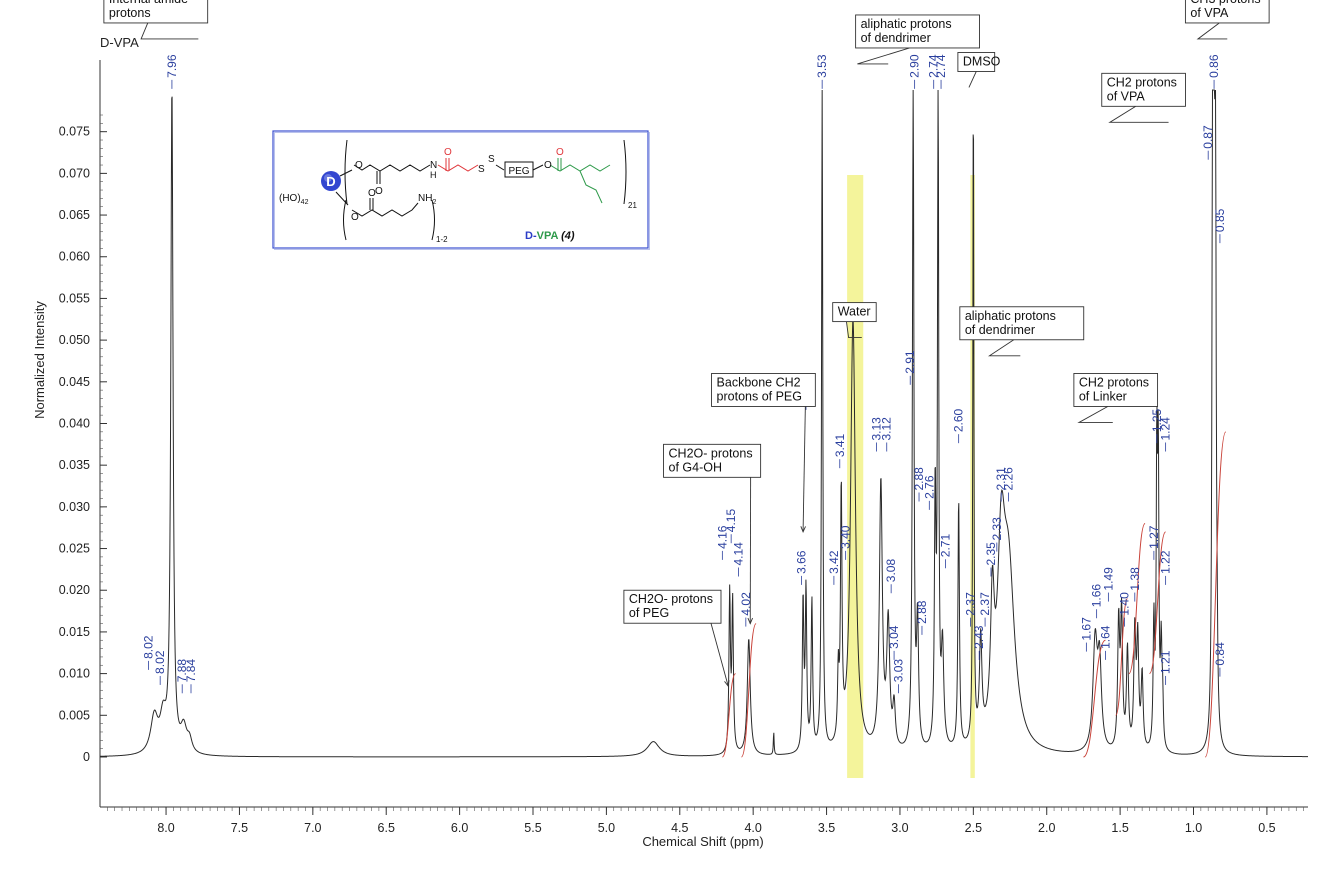  What do you see at coordinates (606, 828) in the screenshot?
I see `x-tick-label: 5.0` at bounding box center [606, 828].